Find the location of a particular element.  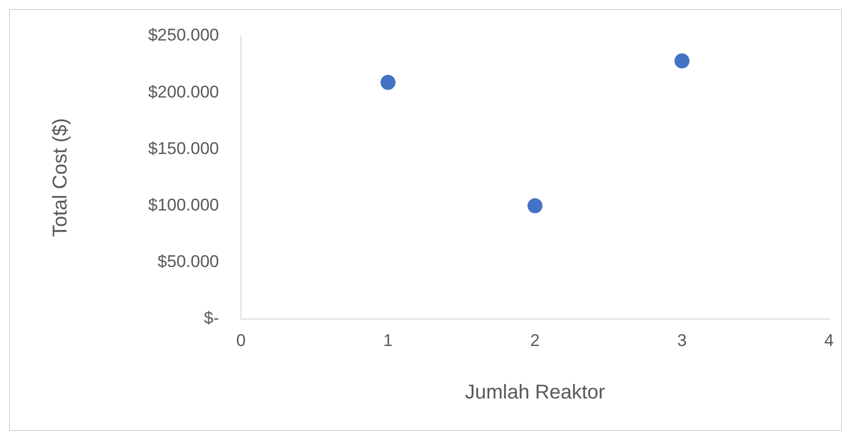

y-tick-label: $- is located at coordinates (211, 318).